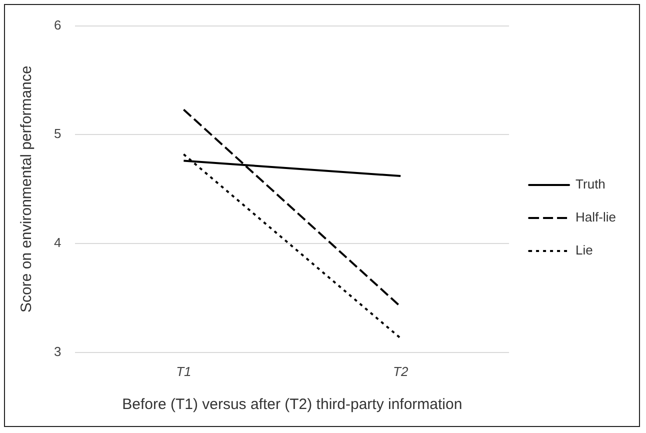 Image resolution: width=646 pixels, height=433 pixels. Describe the element at coordinates (58, 24) in the screenshot. I see `y-tick-label: 6` at that location.